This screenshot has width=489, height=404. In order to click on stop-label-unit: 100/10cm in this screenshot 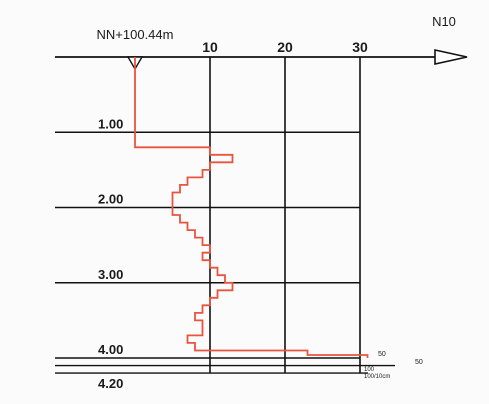, I will do `click(377, 377)`.